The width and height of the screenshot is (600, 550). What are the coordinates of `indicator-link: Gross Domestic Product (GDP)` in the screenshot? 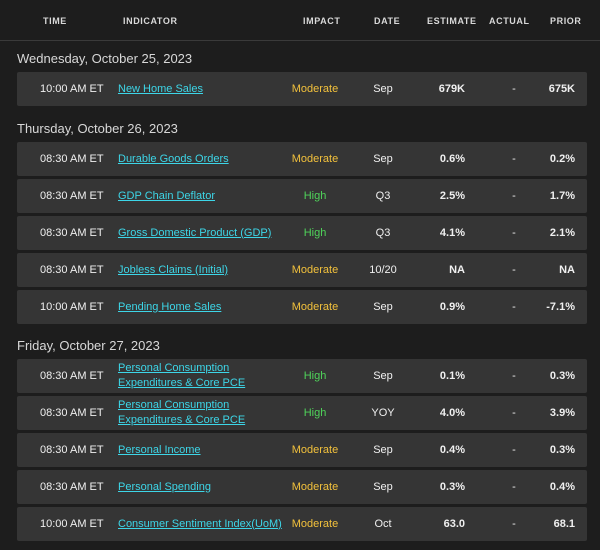 It's located at (195, 232).